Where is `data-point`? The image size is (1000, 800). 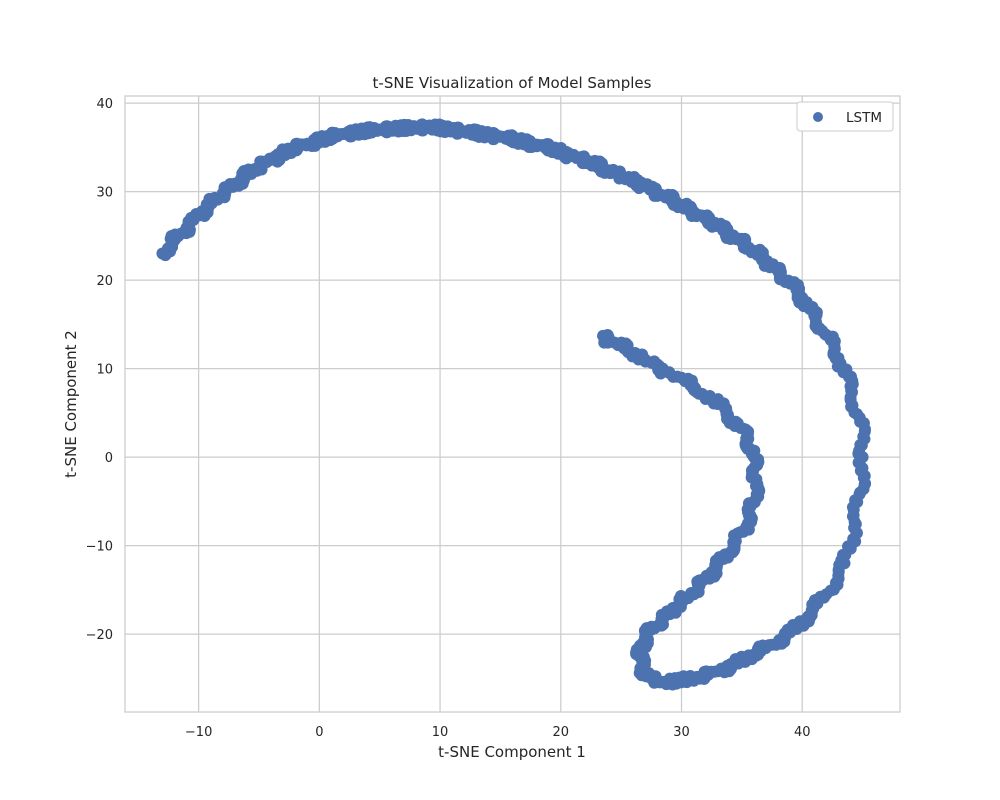 data-point is located at coordinates (603, 335).